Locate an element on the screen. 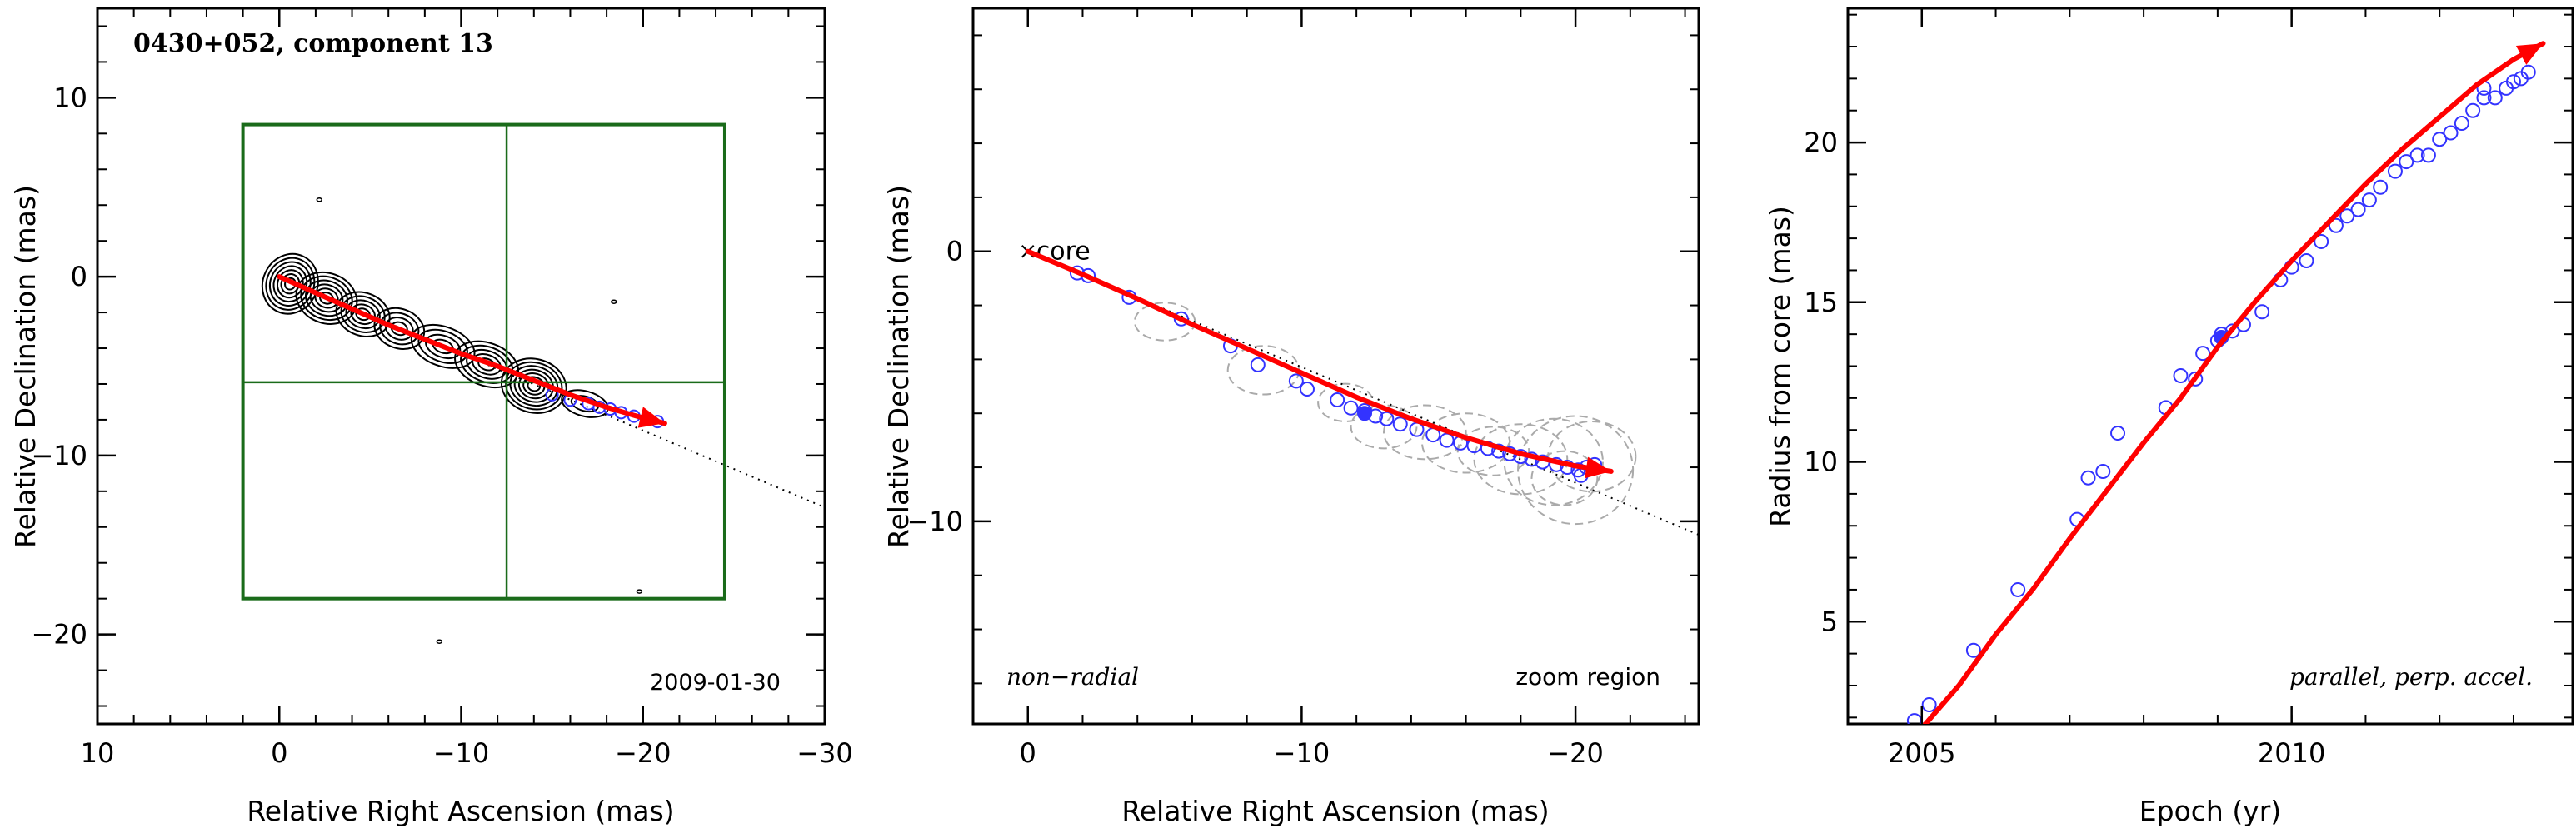 This screenshot has height=833, width=2576. middle-xlabel: Relative Right Ascension (mas) is located at coordinates (1335, 811).